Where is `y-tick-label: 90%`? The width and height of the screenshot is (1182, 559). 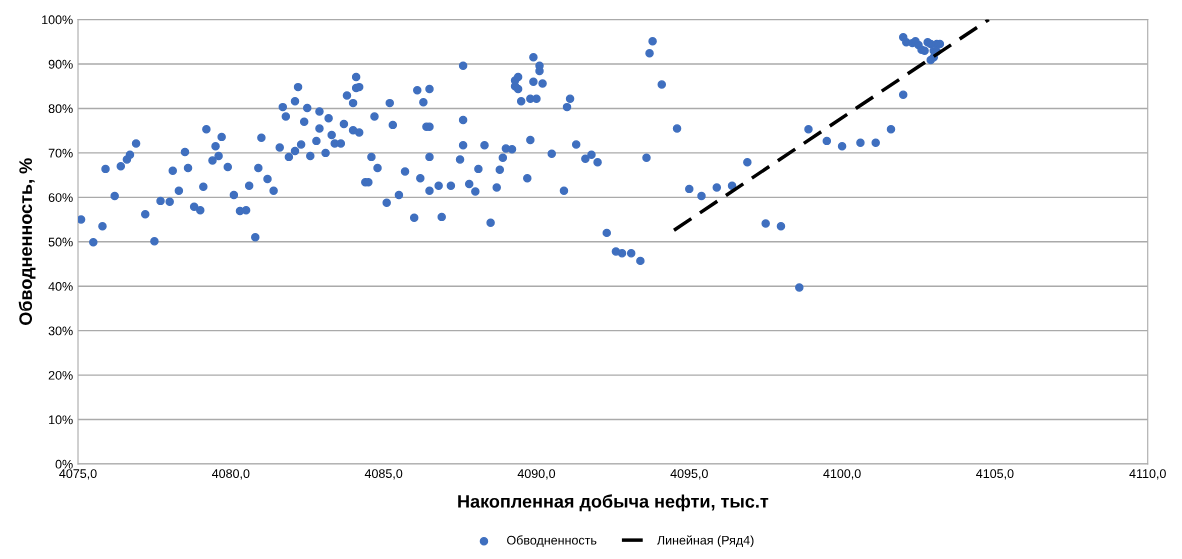 y-tick-label: 90% is located at coordinates (60, 64).